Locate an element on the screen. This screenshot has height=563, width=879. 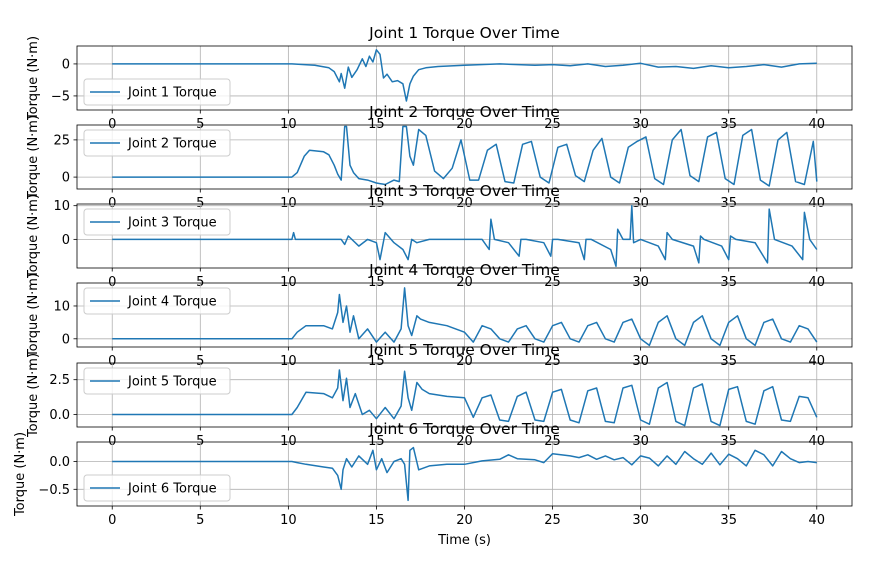
joint-4-torque-line is located at coordinates (465, 317).